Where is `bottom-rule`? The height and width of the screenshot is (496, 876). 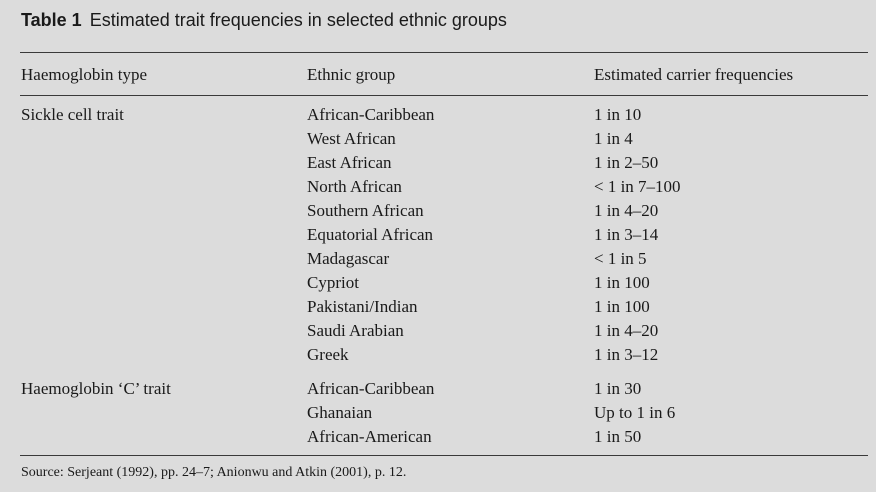
bottom-rule is located at coordinates (444, 455).